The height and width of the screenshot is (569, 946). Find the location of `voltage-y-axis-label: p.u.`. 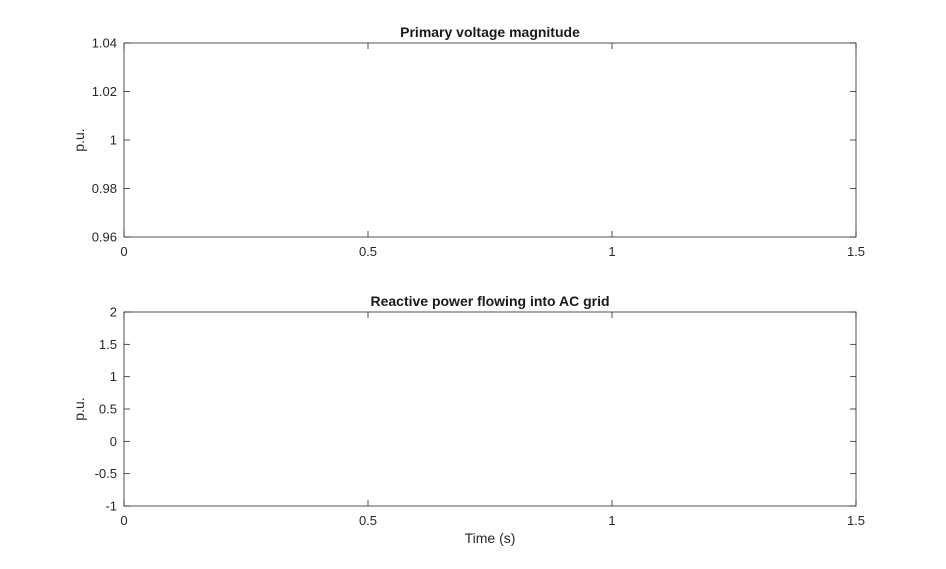

voltage-y-axis-label: p.u. is located at coordinates (79, 139).